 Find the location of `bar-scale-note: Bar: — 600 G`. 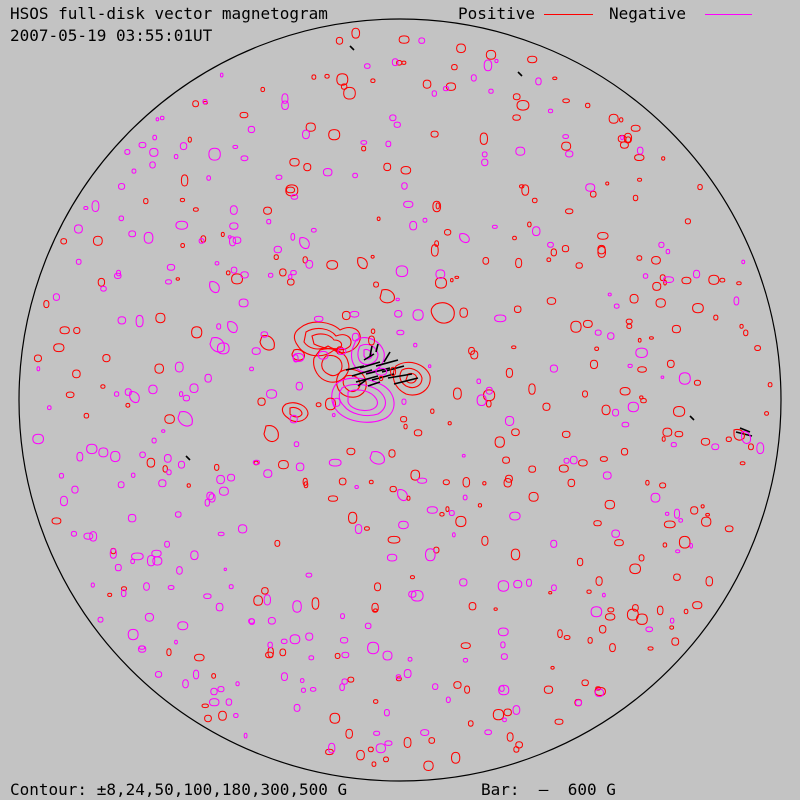

bar-scale-note: Bar: — 600 G is located at coordinates (548, 789).